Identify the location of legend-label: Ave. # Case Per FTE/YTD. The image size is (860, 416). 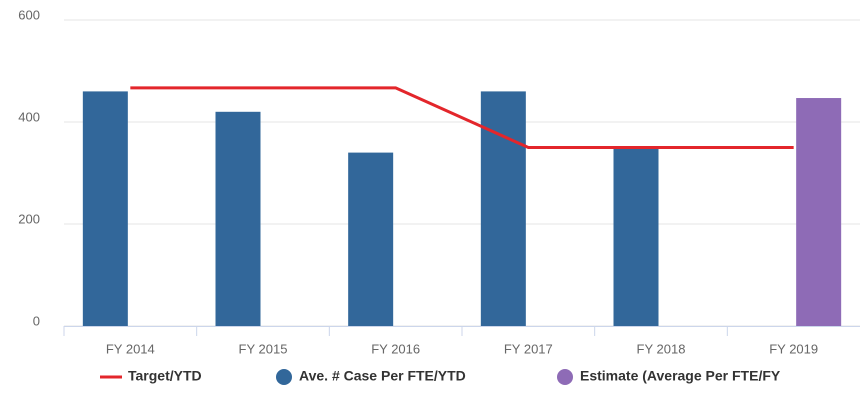
(382, 376).